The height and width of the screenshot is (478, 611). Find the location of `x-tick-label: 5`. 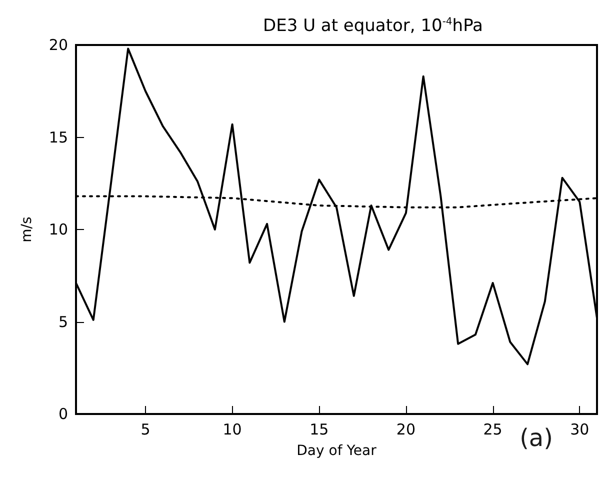

x-tick-label: 5 is located at coordinates (145, 429).